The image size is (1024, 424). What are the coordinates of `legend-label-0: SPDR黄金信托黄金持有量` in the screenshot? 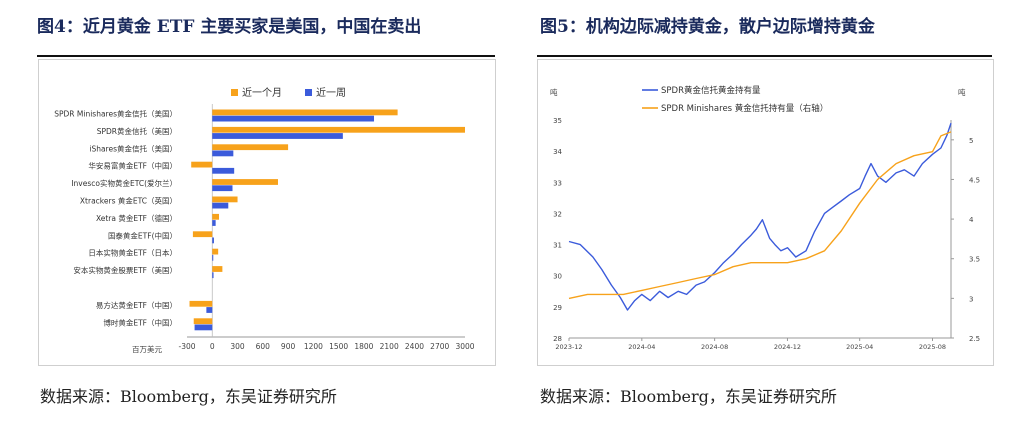 It's located at (711, 90).